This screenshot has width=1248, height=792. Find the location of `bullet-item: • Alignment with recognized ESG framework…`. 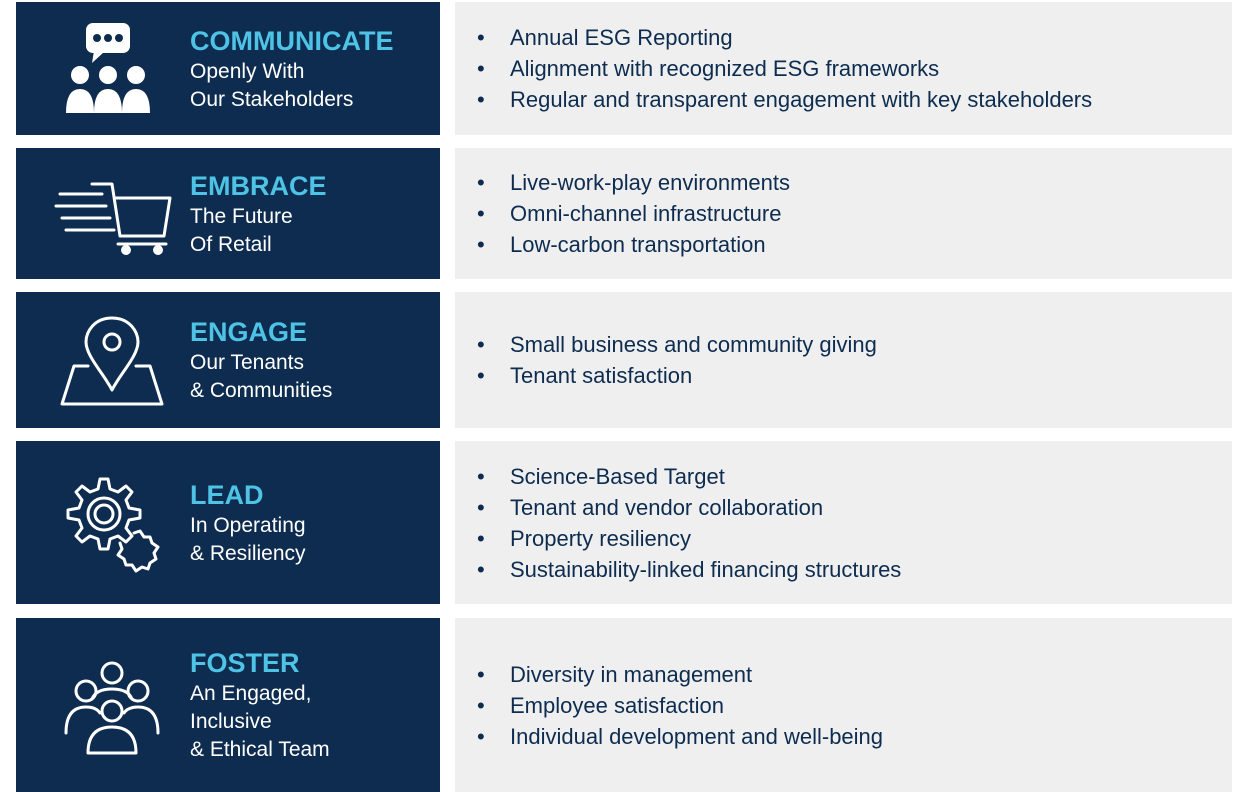

bullet-item: • Alignment with recognized ESG framework… is located at coordinates (843, 68).